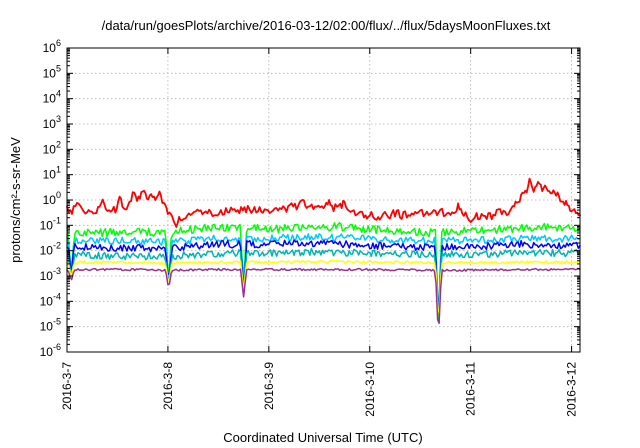 This screenshot has width=640, height=448. I want to click on y-tick-label: 10⁻², so click(50, 249).